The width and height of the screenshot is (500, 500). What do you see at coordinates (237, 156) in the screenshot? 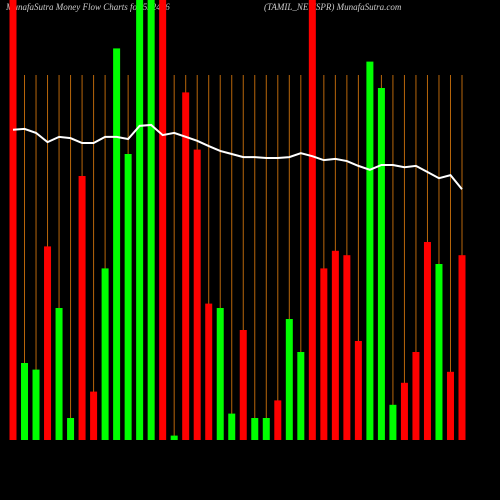
I see `flow-line` at bounding box center [237, 156].